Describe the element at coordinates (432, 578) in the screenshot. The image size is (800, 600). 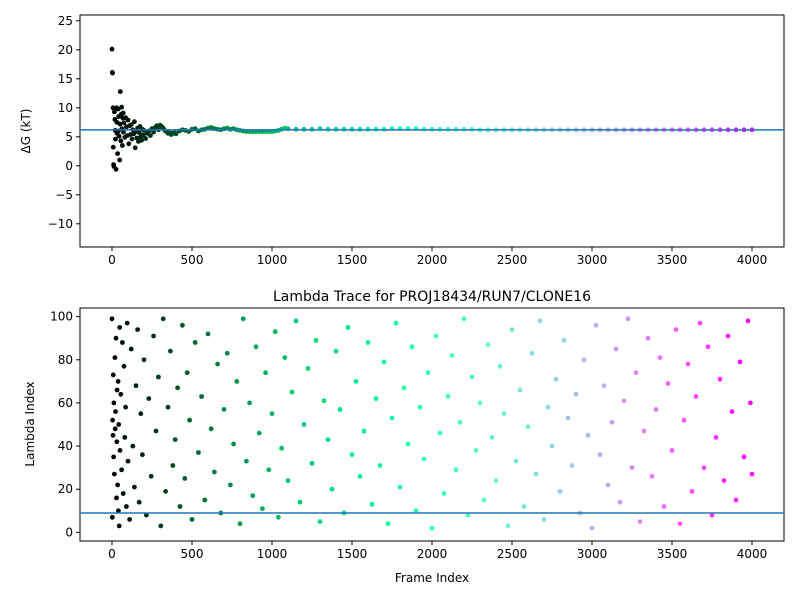
I see `bottom-x-axis-label: Frame Index` at that location.